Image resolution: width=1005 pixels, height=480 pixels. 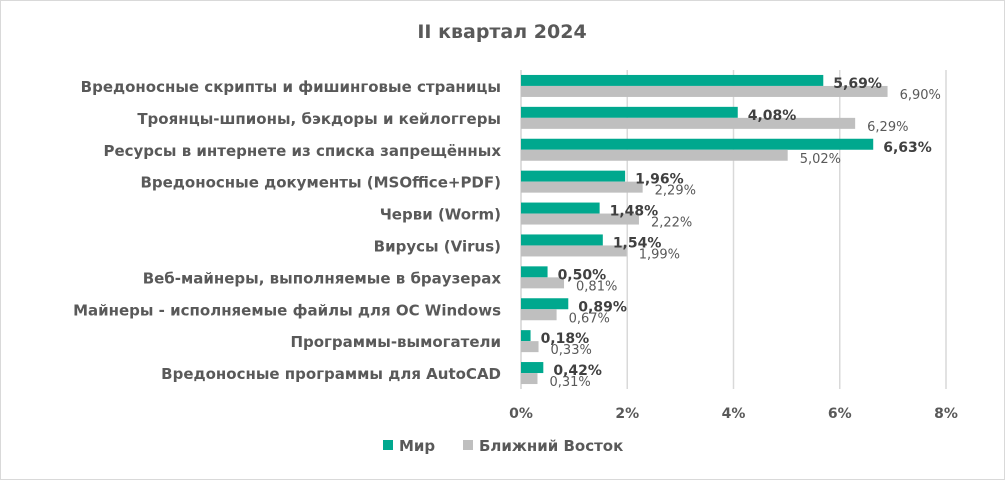 I want to click on category-label: Вирусы (Virus), so click(x=437, y=246).